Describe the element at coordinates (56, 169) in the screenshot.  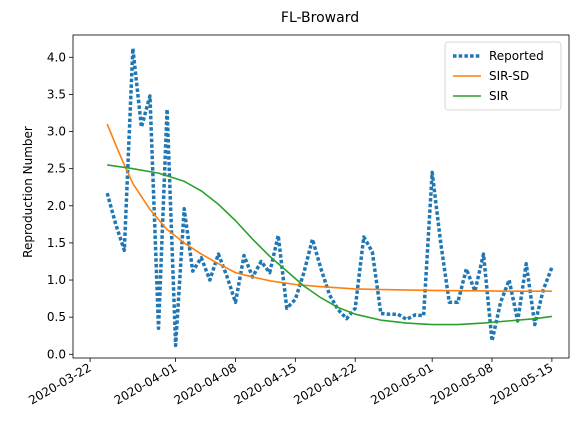
I see `y-tick-label: 2.5` at that location.